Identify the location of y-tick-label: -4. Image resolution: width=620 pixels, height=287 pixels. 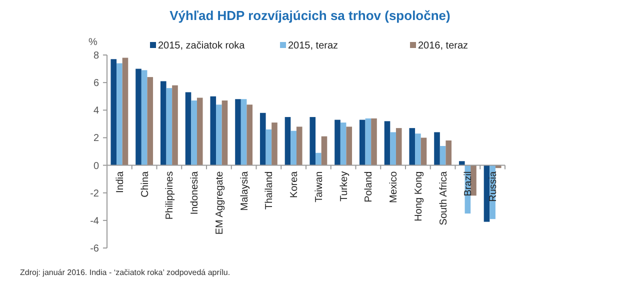
(95, 221).